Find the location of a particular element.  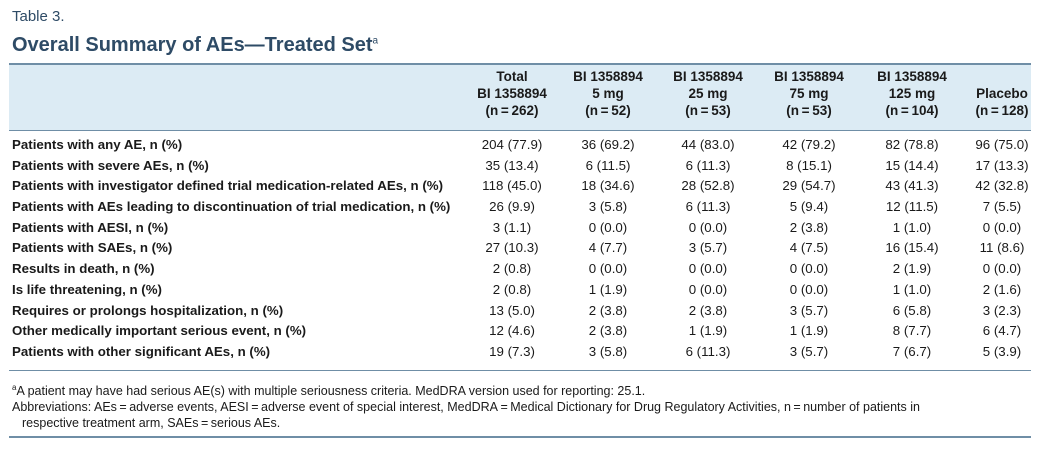

column-header-5: BI 1358894 125 mg (n = 104) is located at coordinates (912, 93).